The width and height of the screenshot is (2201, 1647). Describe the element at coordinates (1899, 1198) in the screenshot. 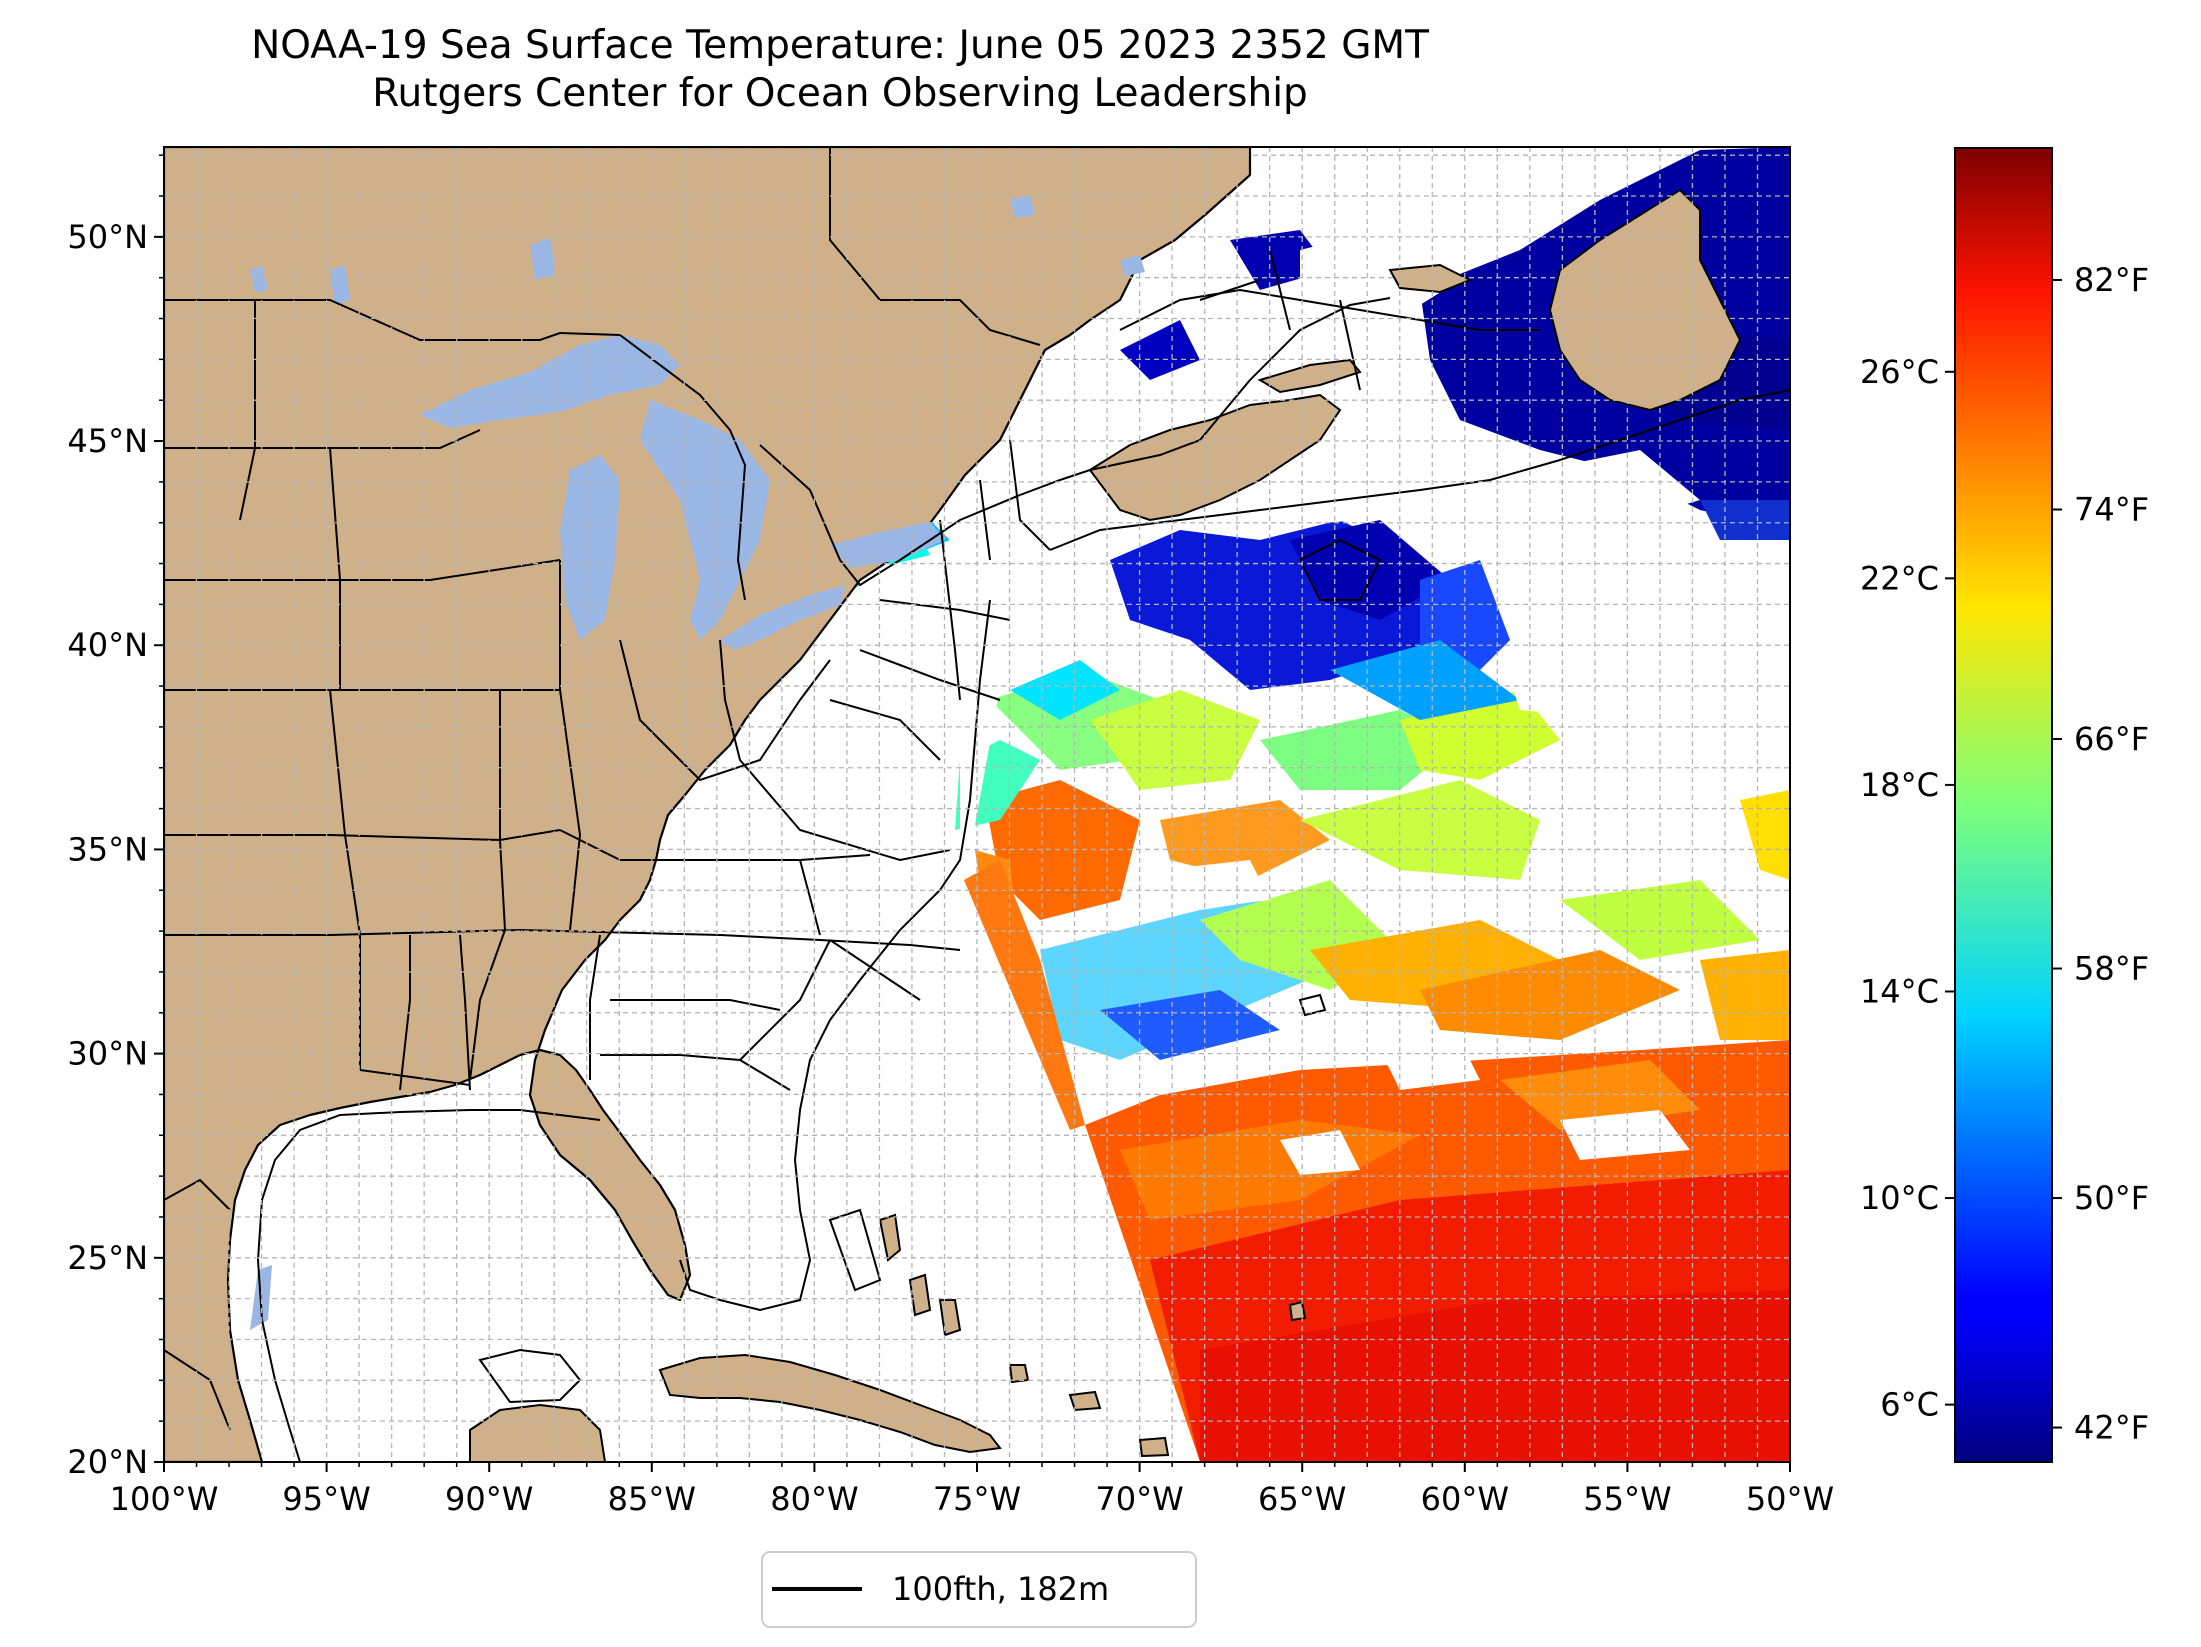

I see `colorbar-c-tick-label: 10°C` at that location.